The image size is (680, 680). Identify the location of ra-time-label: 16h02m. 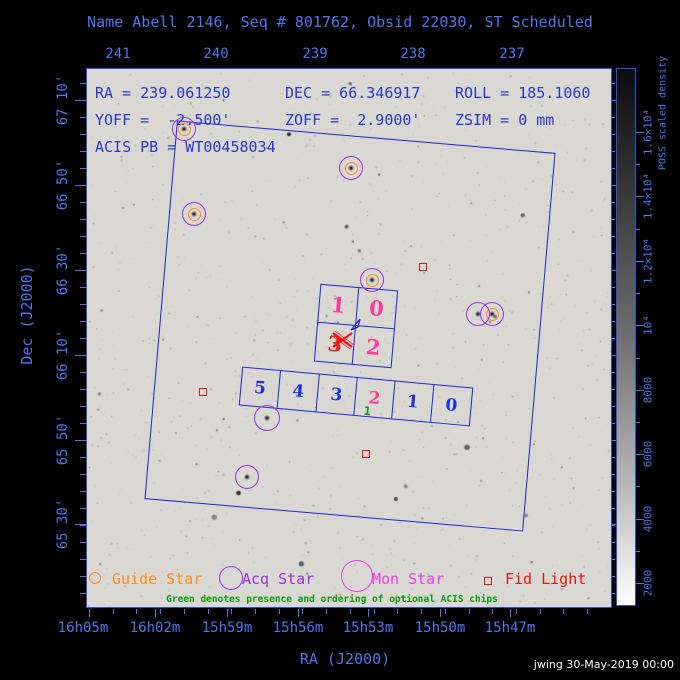
(155, 628).